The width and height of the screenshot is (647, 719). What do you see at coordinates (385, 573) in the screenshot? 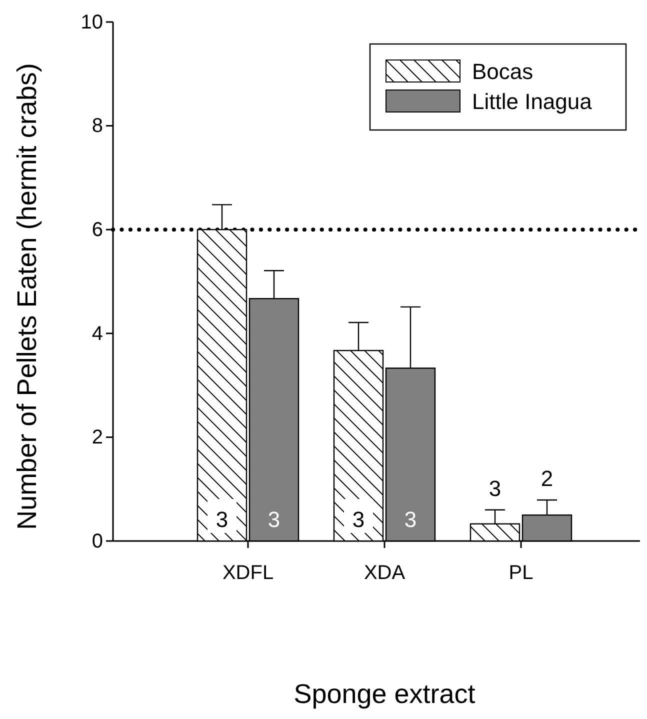
I see `x-tick-label: XDA` at bounding box center [385, 573].